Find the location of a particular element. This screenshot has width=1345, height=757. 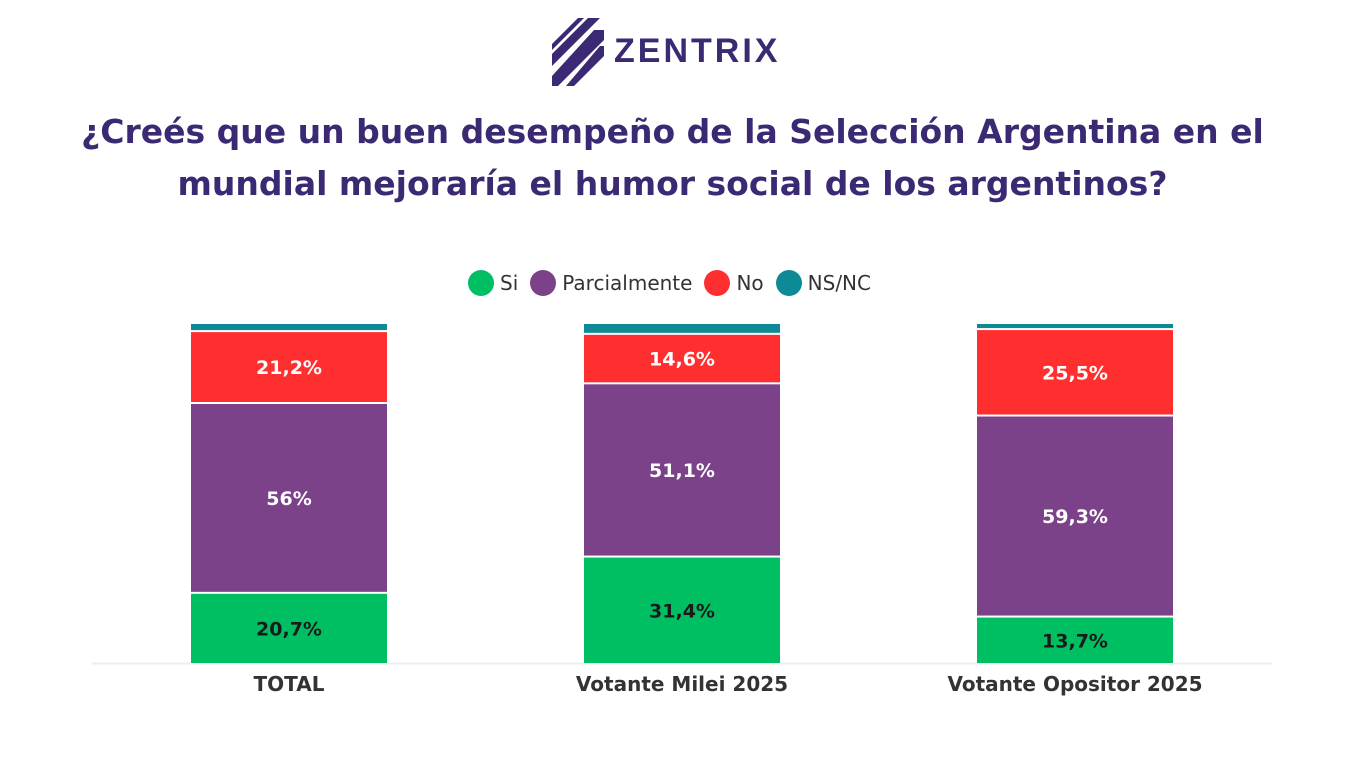

legend-label-parcialmente: Parcialmente is located at coordinates (627, 283).